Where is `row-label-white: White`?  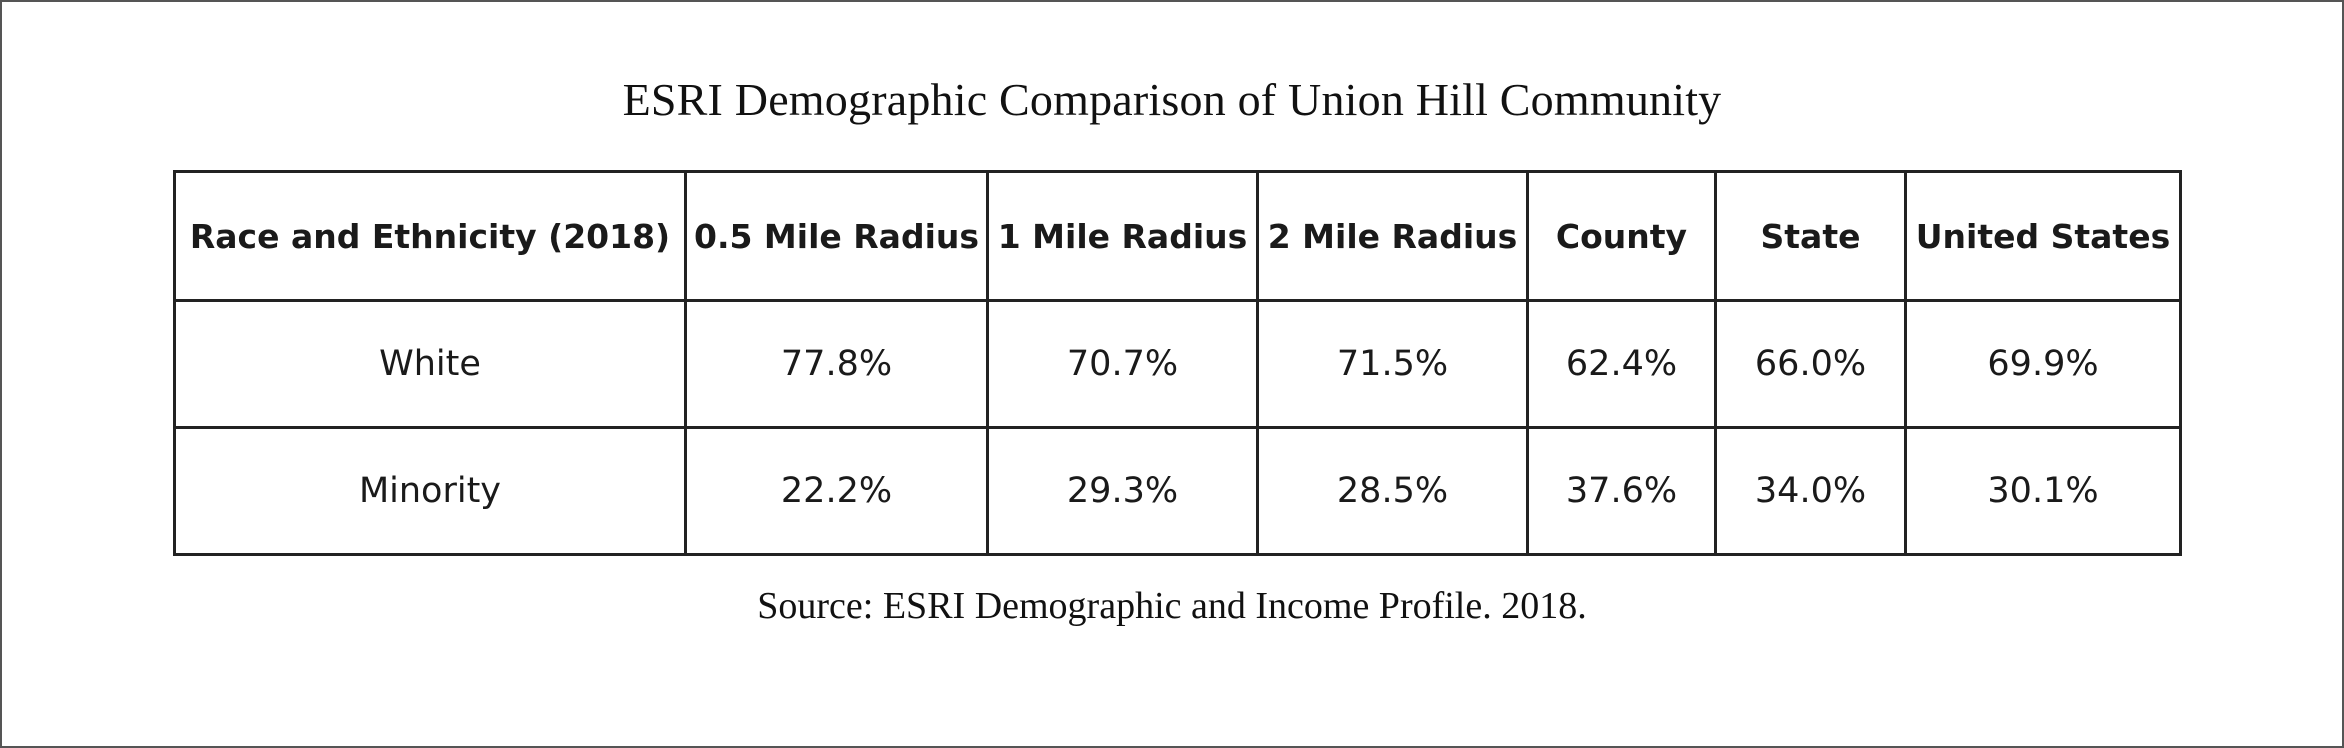 row-label-white: White is located at coordinates (430, 364).